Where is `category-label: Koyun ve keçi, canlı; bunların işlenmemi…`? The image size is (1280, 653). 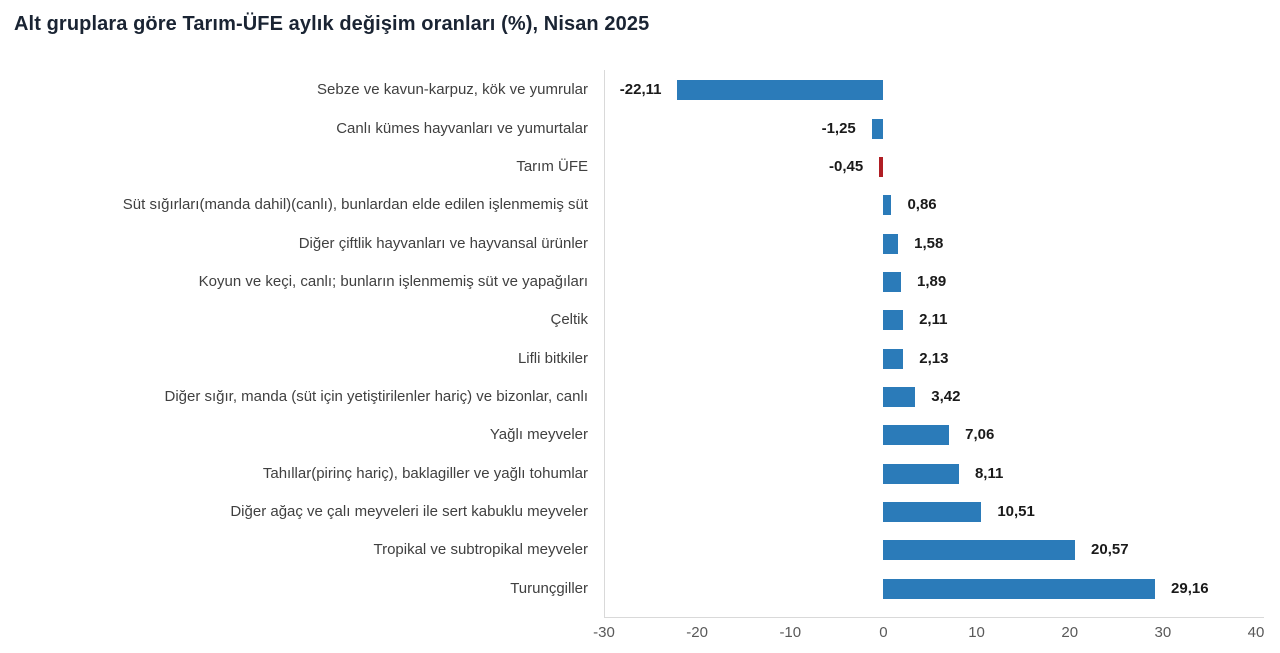
category-label: Koyun ve keçi, canlı; bunların işlenmemi… is located at coordinates (393, 281).